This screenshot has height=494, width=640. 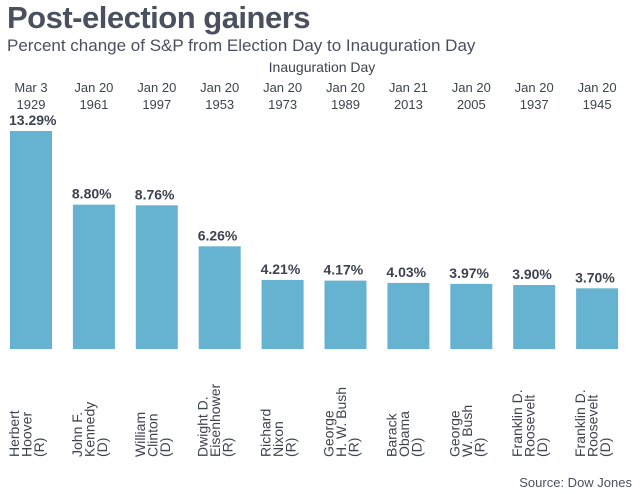 I want to click on value-label: 4.17%, so click(x=344, y=270).